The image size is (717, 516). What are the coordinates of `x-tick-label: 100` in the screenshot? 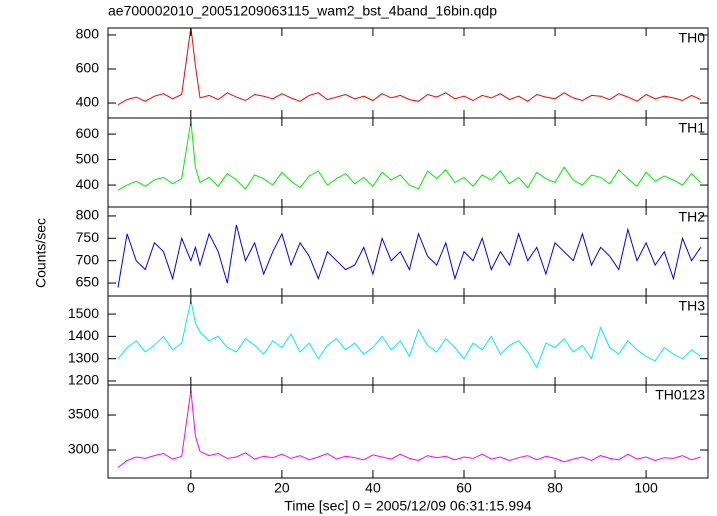 It's located at (646, 488).